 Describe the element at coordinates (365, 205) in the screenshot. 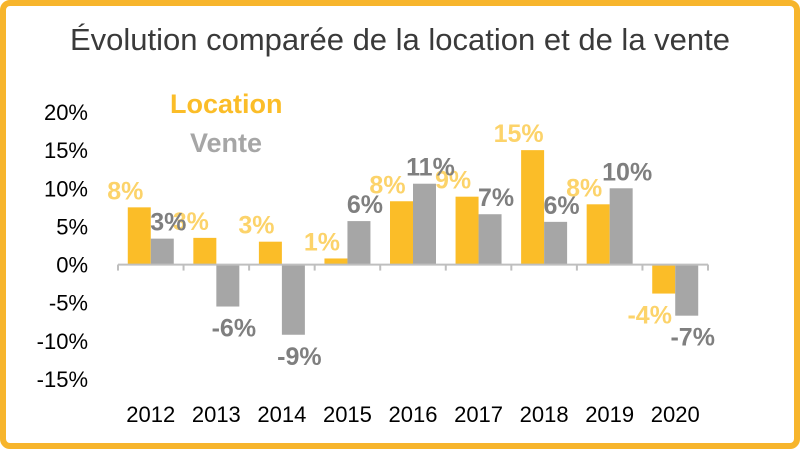

I see `data-label-vente-2015: 6%` at that location.